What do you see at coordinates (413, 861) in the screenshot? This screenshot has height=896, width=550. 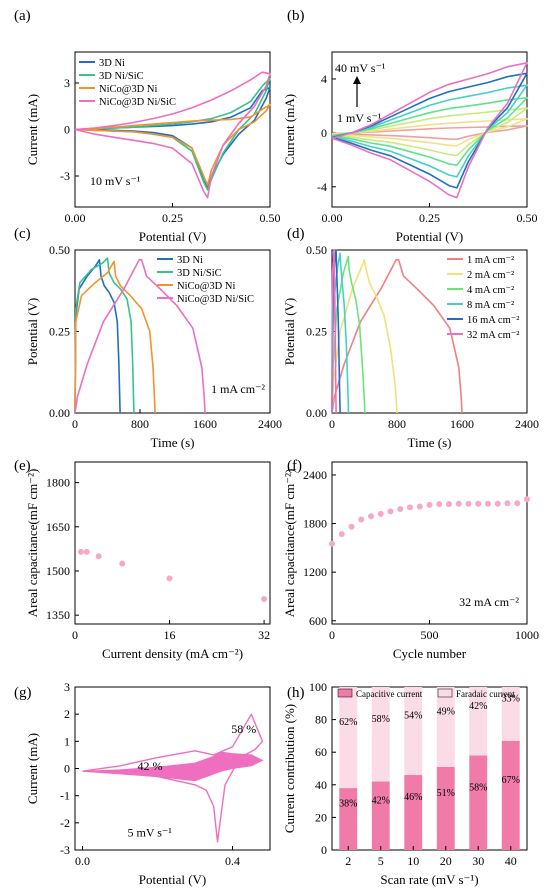 I see `x-tick-label: 10` at bounding box center [413, 861].